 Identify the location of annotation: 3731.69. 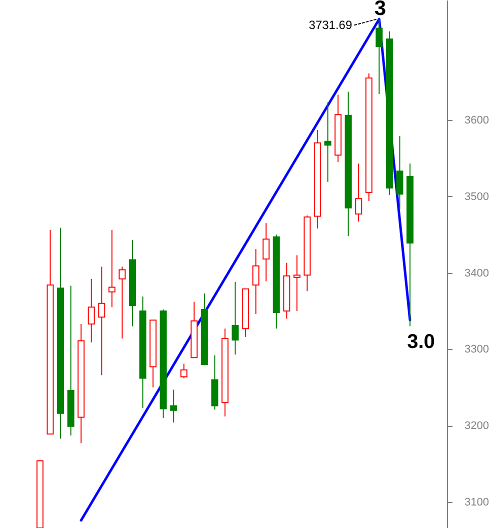
(330, 25).